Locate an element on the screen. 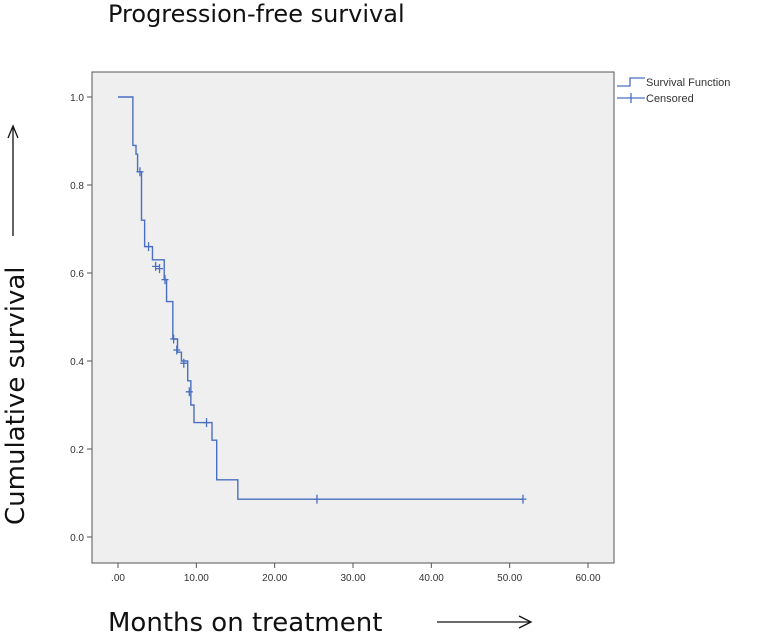 The image size is (757, 633). legend-survival-swatch is located at coordinates (631, 82).